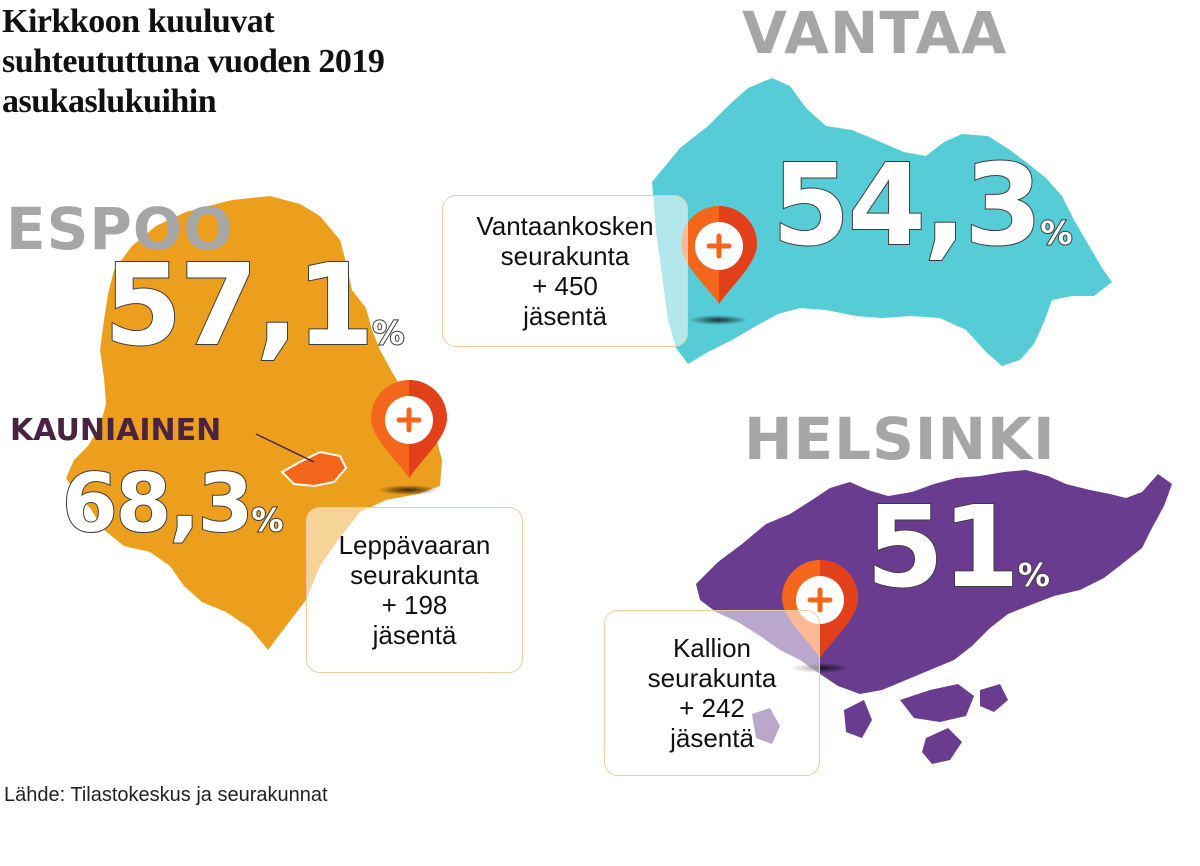 Image resolution: width=1200 pixels, height=866 pixels. Describe the element at coordinates (1056, 233) in the screenshot. I see `percent-sign-vantaa: %` at that location.